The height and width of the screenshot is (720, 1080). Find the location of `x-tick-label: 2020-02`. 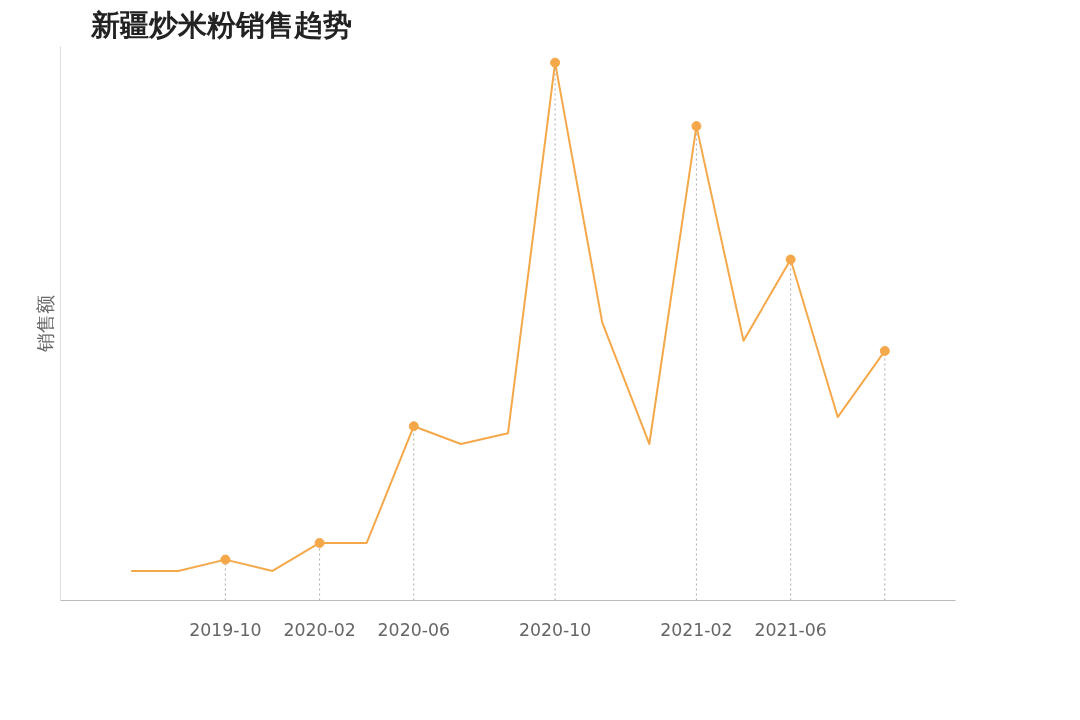

x-tick-label: 2020-02 is located at coordinates (319, 629).